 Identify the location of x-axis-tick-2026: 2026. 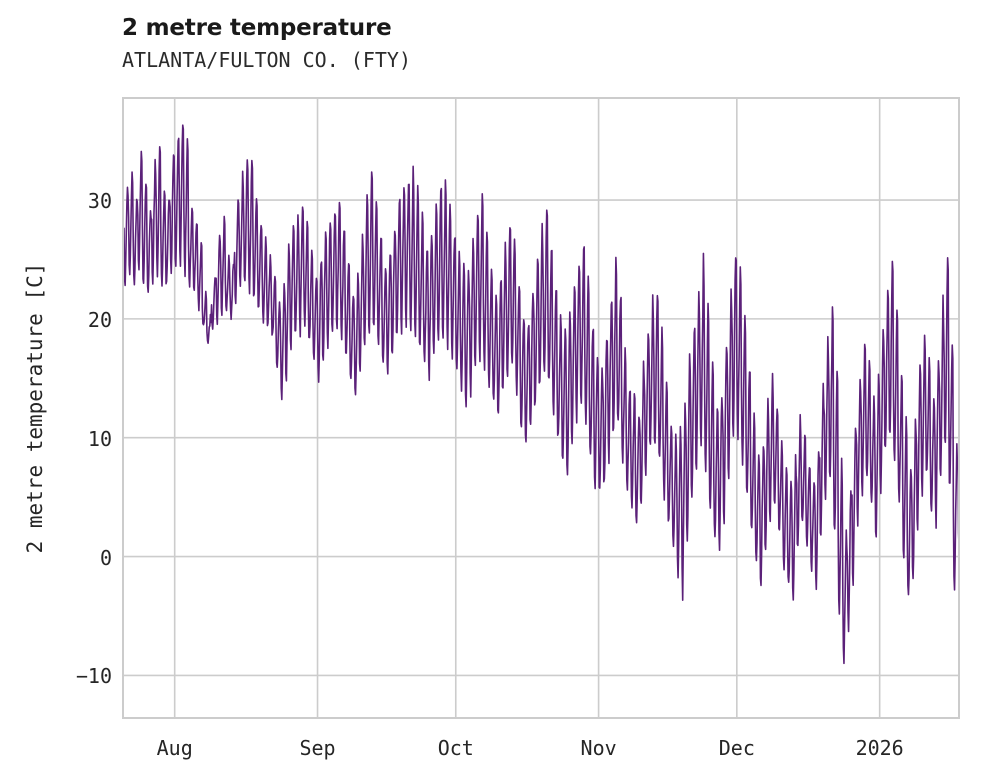
(879, 748).